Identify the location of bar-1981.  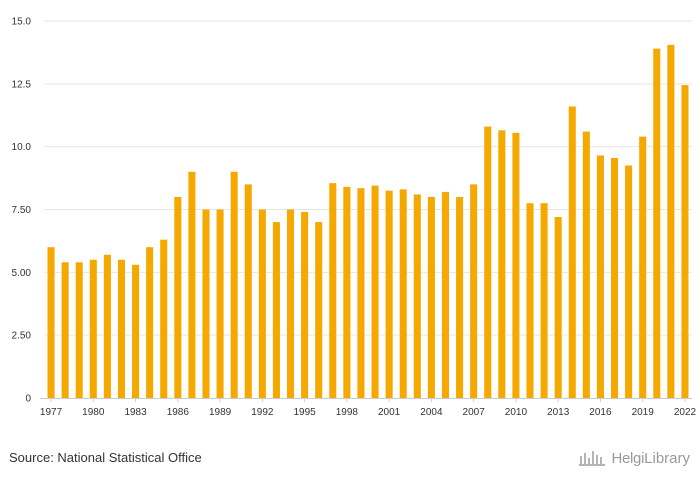
(107, 326).